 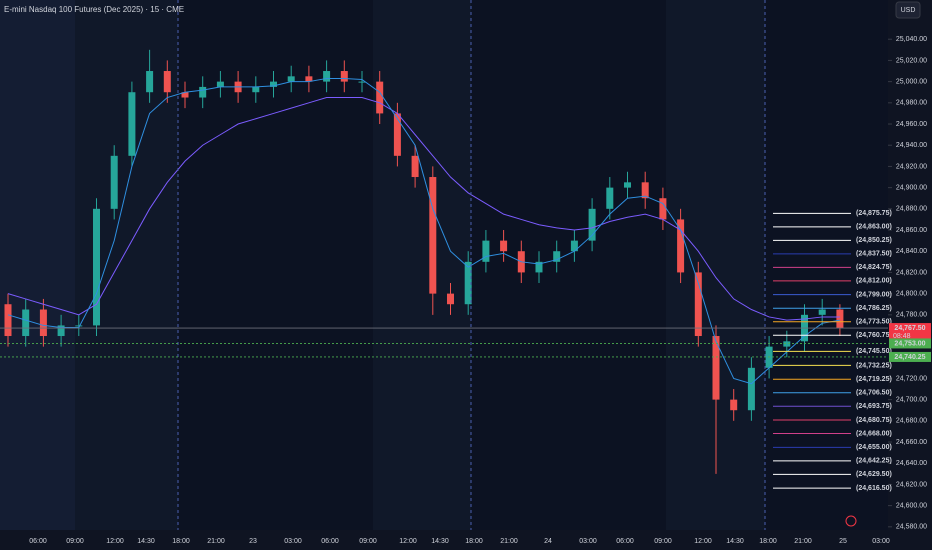 I want to click on y-tick-label: 24,900.00, so click(x=911, y=187).